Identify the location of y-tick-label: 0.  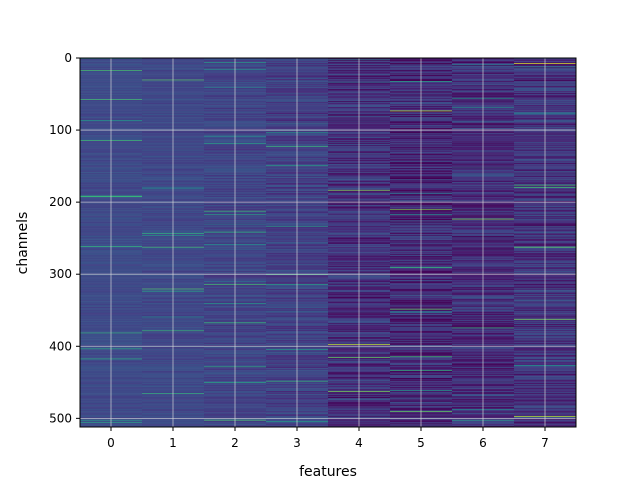
(68, 58).